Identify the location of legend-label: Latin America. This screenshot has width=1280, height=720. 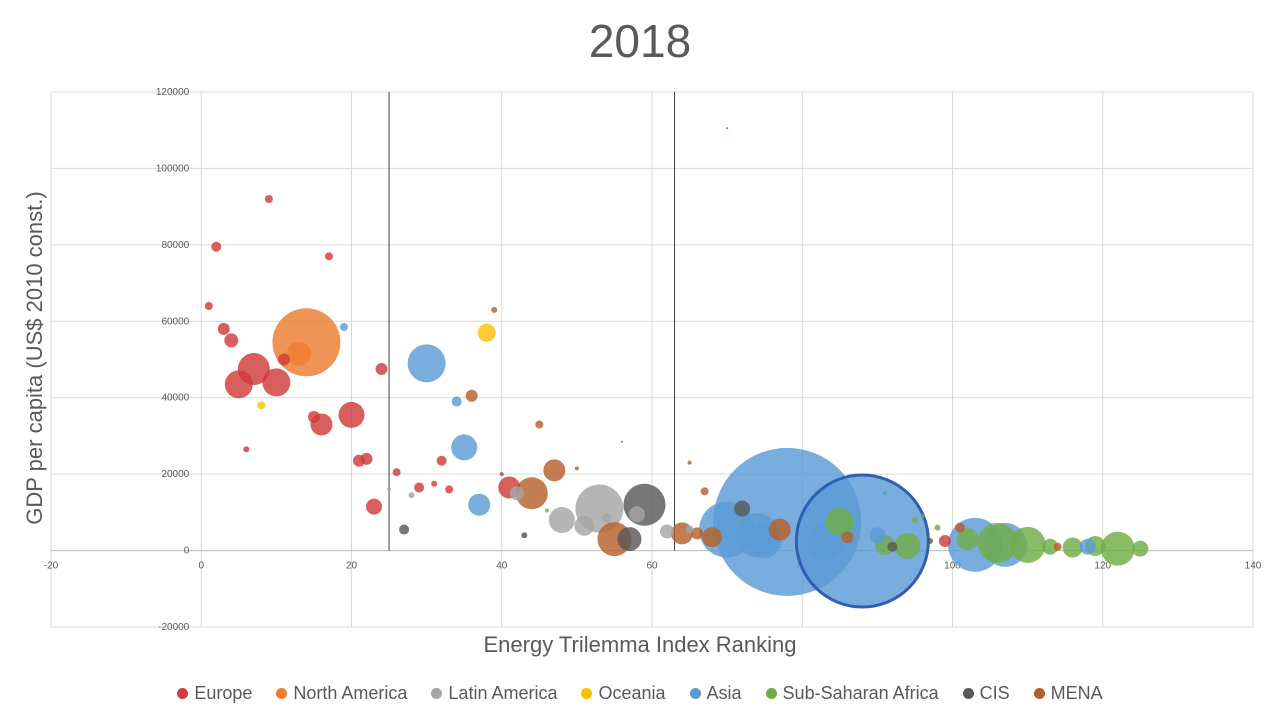
(503, 693).